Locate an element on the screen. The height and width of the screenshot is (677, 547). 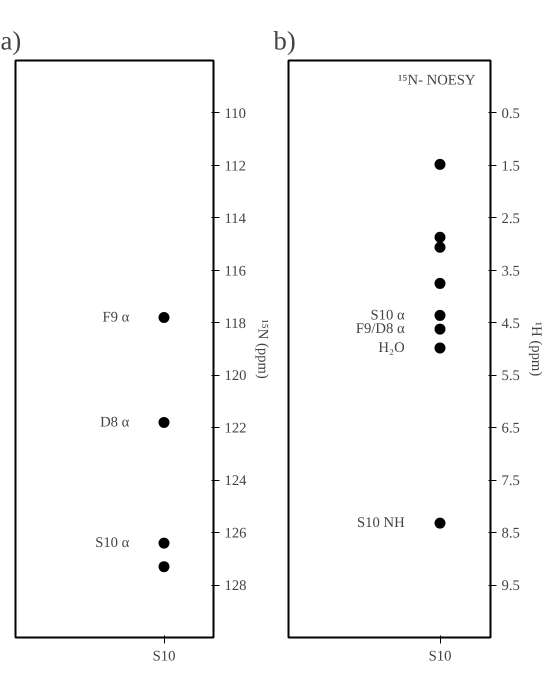
y-tick-label: 122 is located at coordinates (235, 428).